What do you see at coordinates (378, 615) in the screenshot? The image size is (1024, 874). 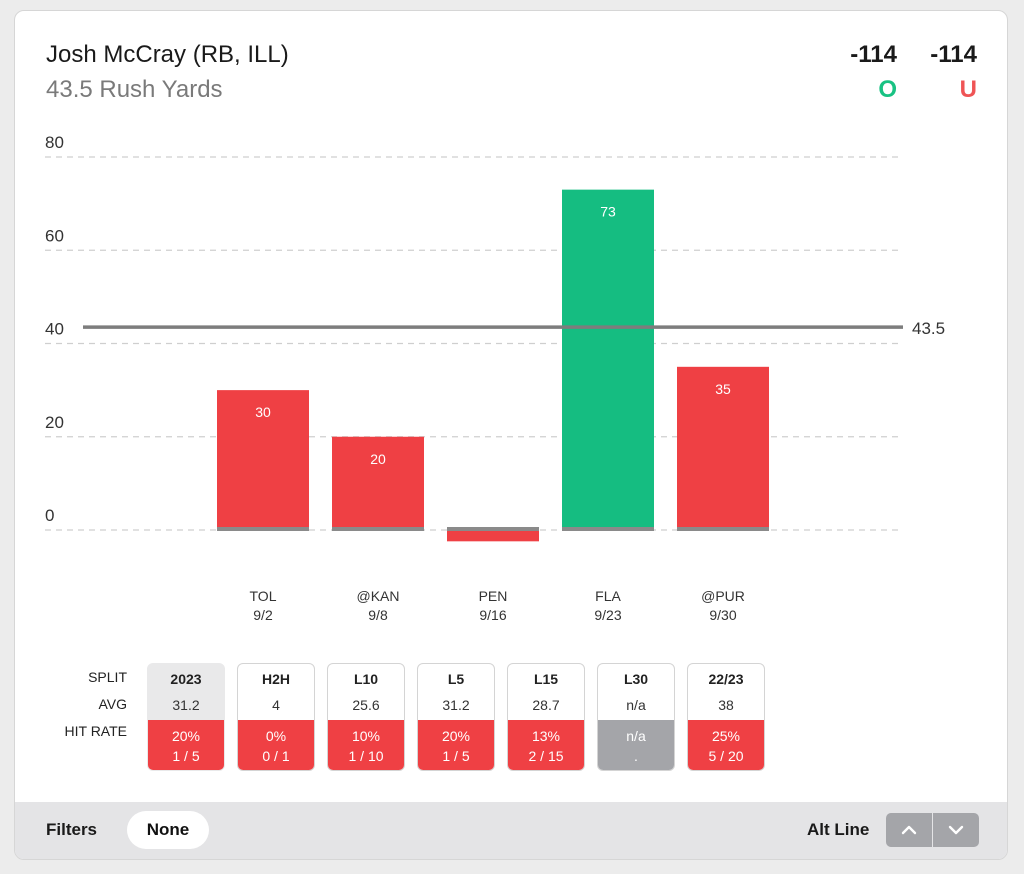 I see `x-date-label: 9/8` at bounding box center [378, 615].